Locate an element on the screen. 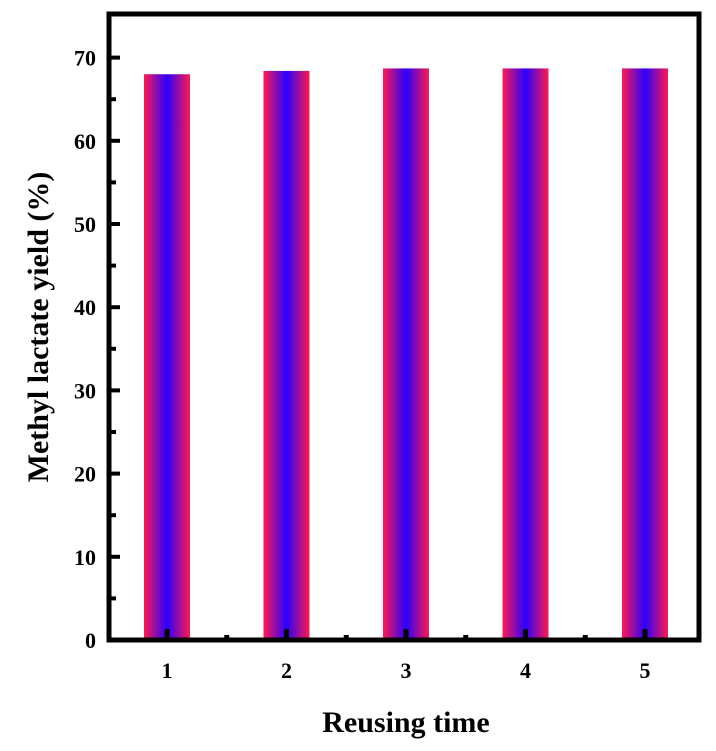 The width and height of the screenshot is (716, 751). x-tick-label: 5 is located at coordinates (645, 670).